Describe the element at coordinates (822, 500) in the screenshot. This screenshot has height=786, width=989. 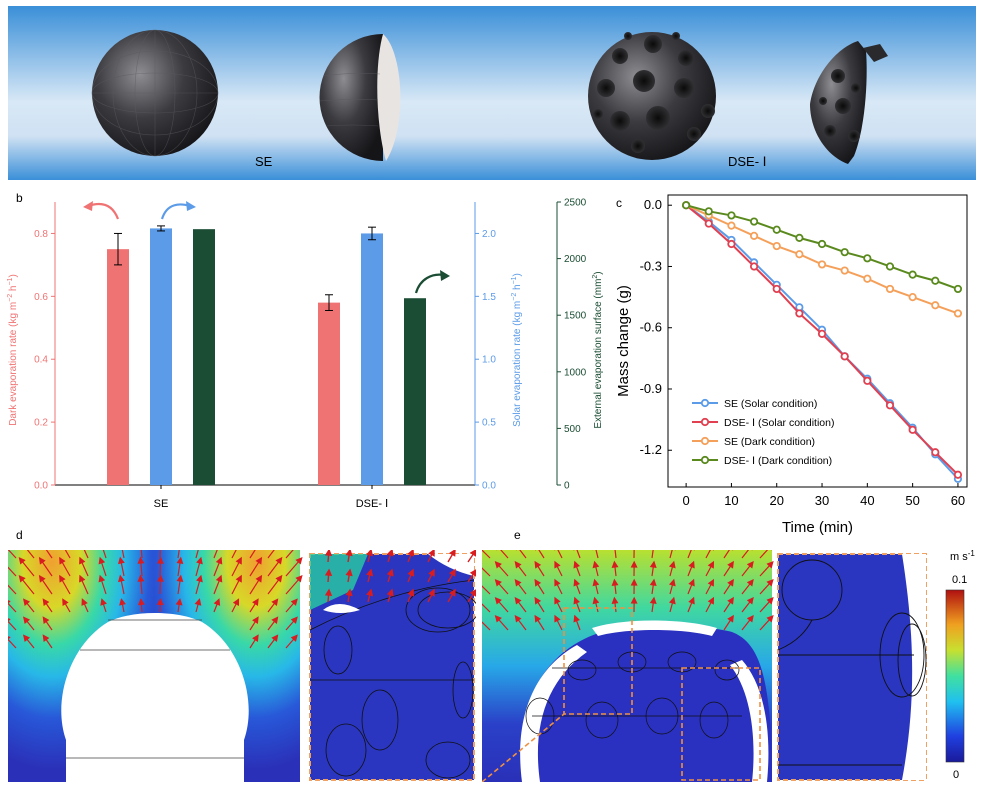
I see `x-tick-label: 30` at that location.